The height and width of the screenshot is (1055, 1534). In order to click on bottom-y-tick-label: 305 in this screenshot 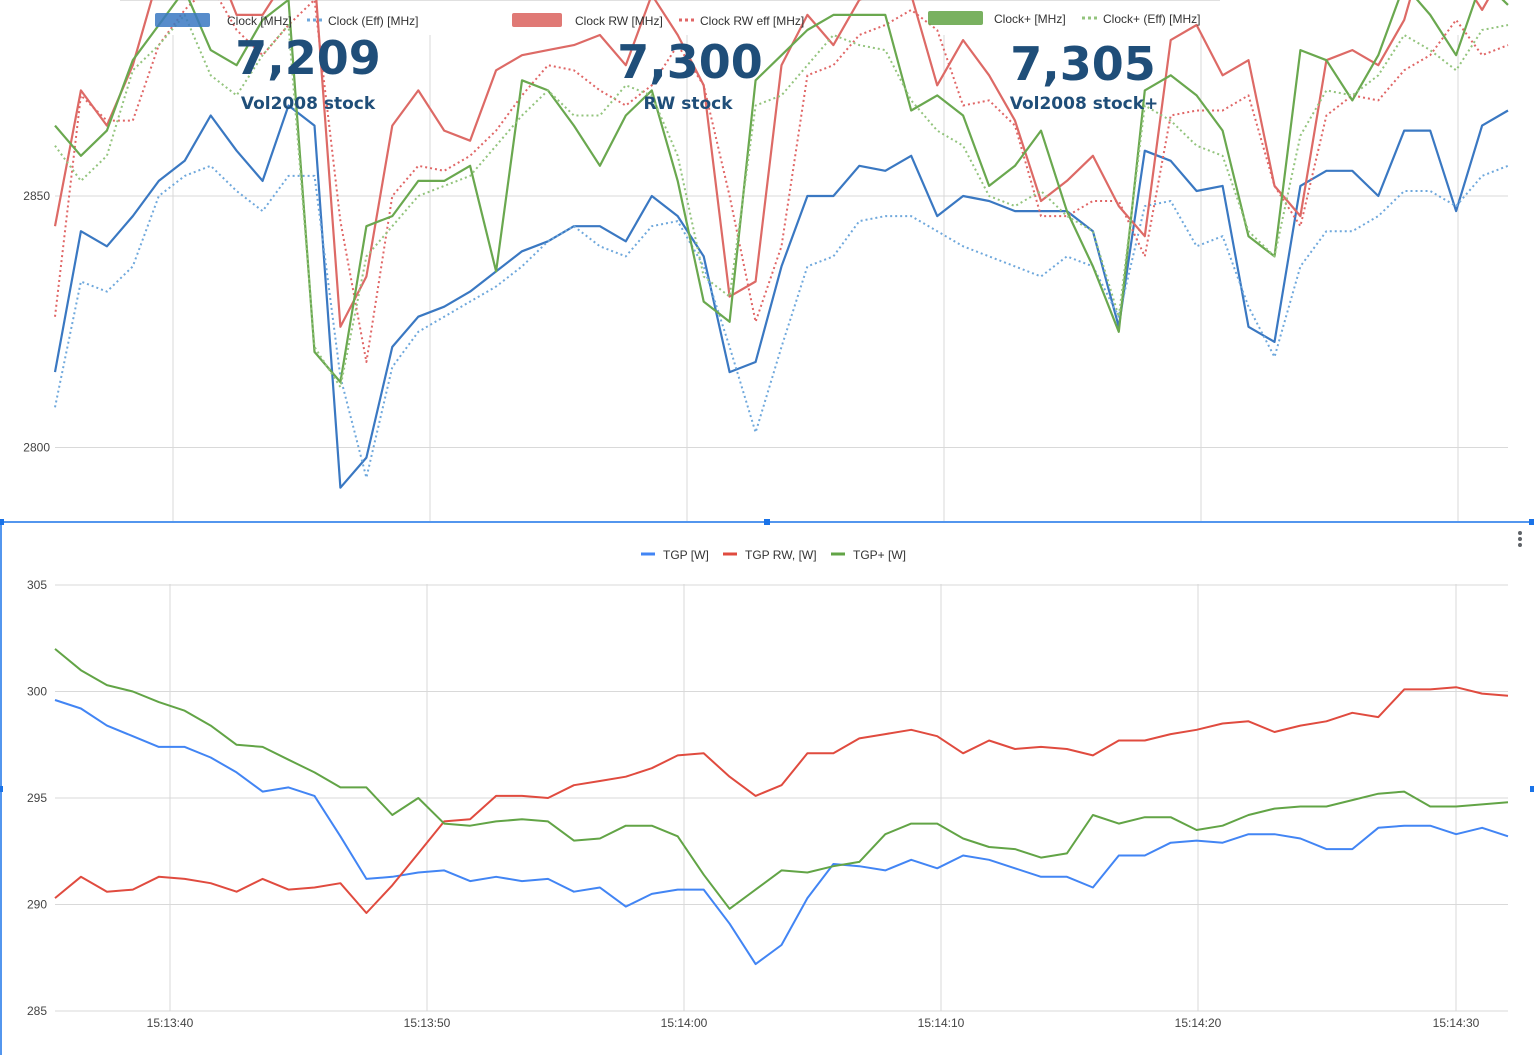, I will do `click(37, 585)`.